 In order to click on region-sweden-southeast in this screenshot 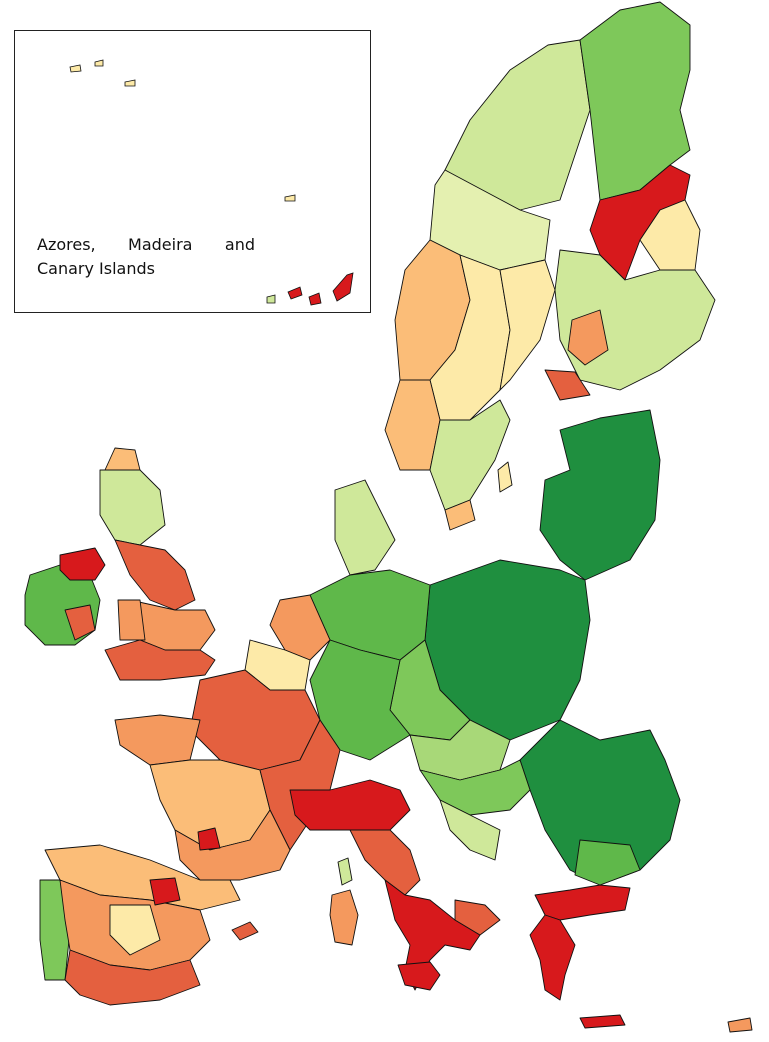, I will do `click(460, 515)`.